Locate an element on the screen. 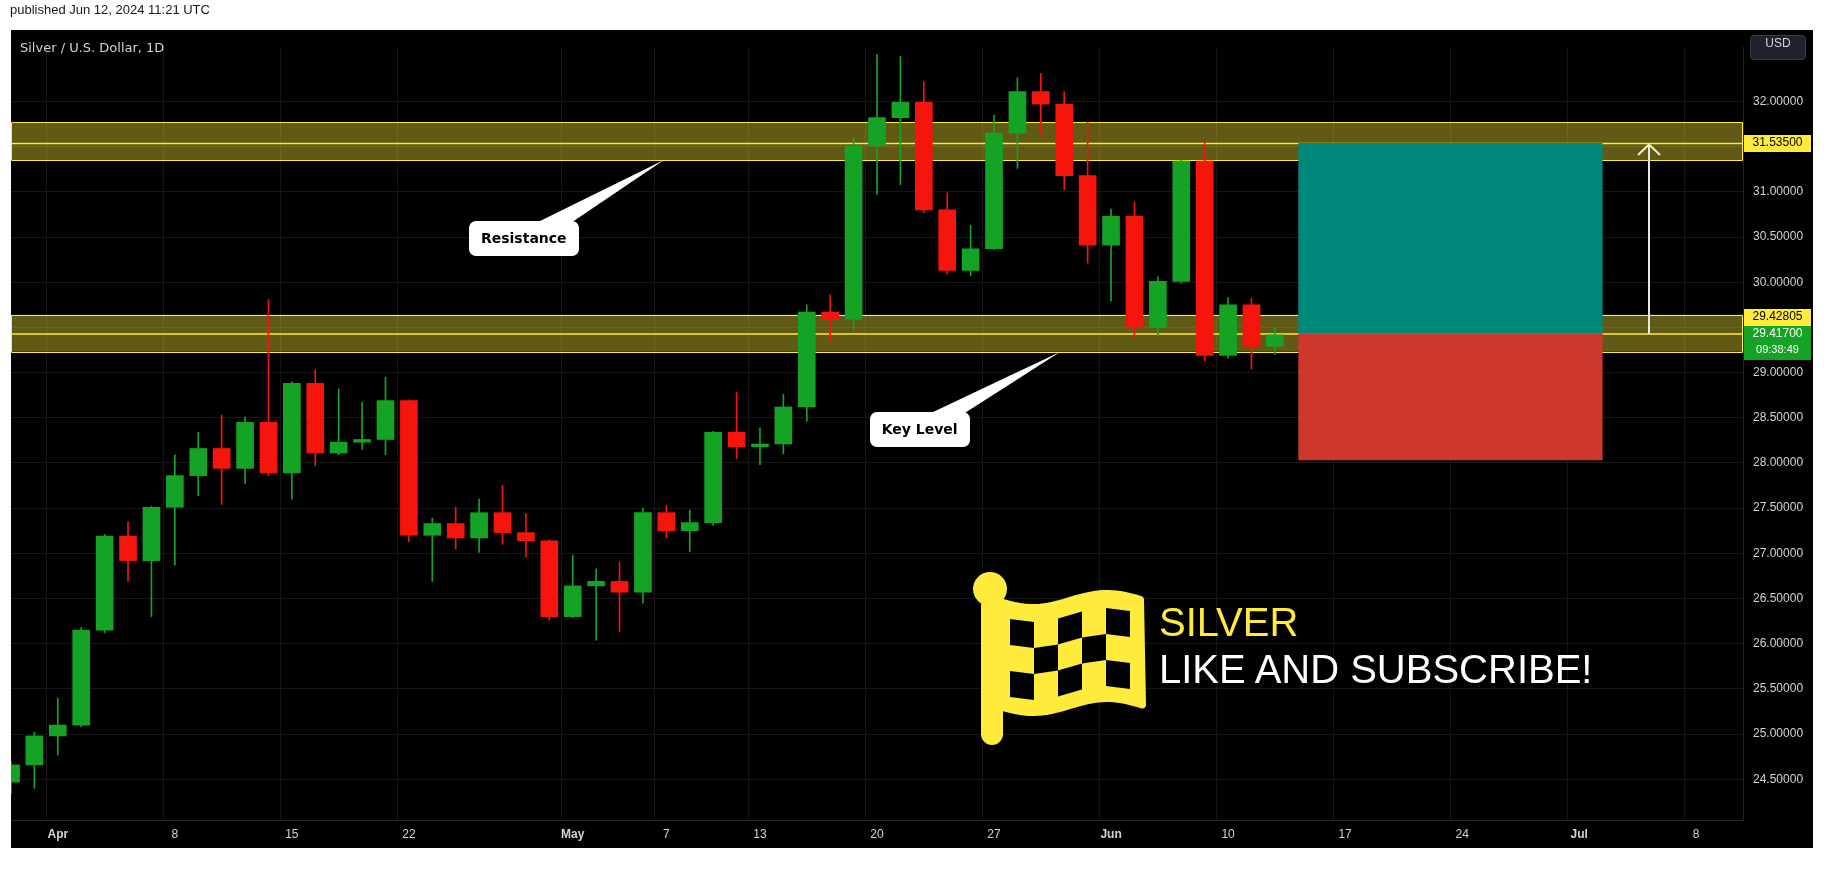 The image size is (1826, 886). chart-title: Silver / U.S. Dollar, 1D is located at coordinates (92, 48).